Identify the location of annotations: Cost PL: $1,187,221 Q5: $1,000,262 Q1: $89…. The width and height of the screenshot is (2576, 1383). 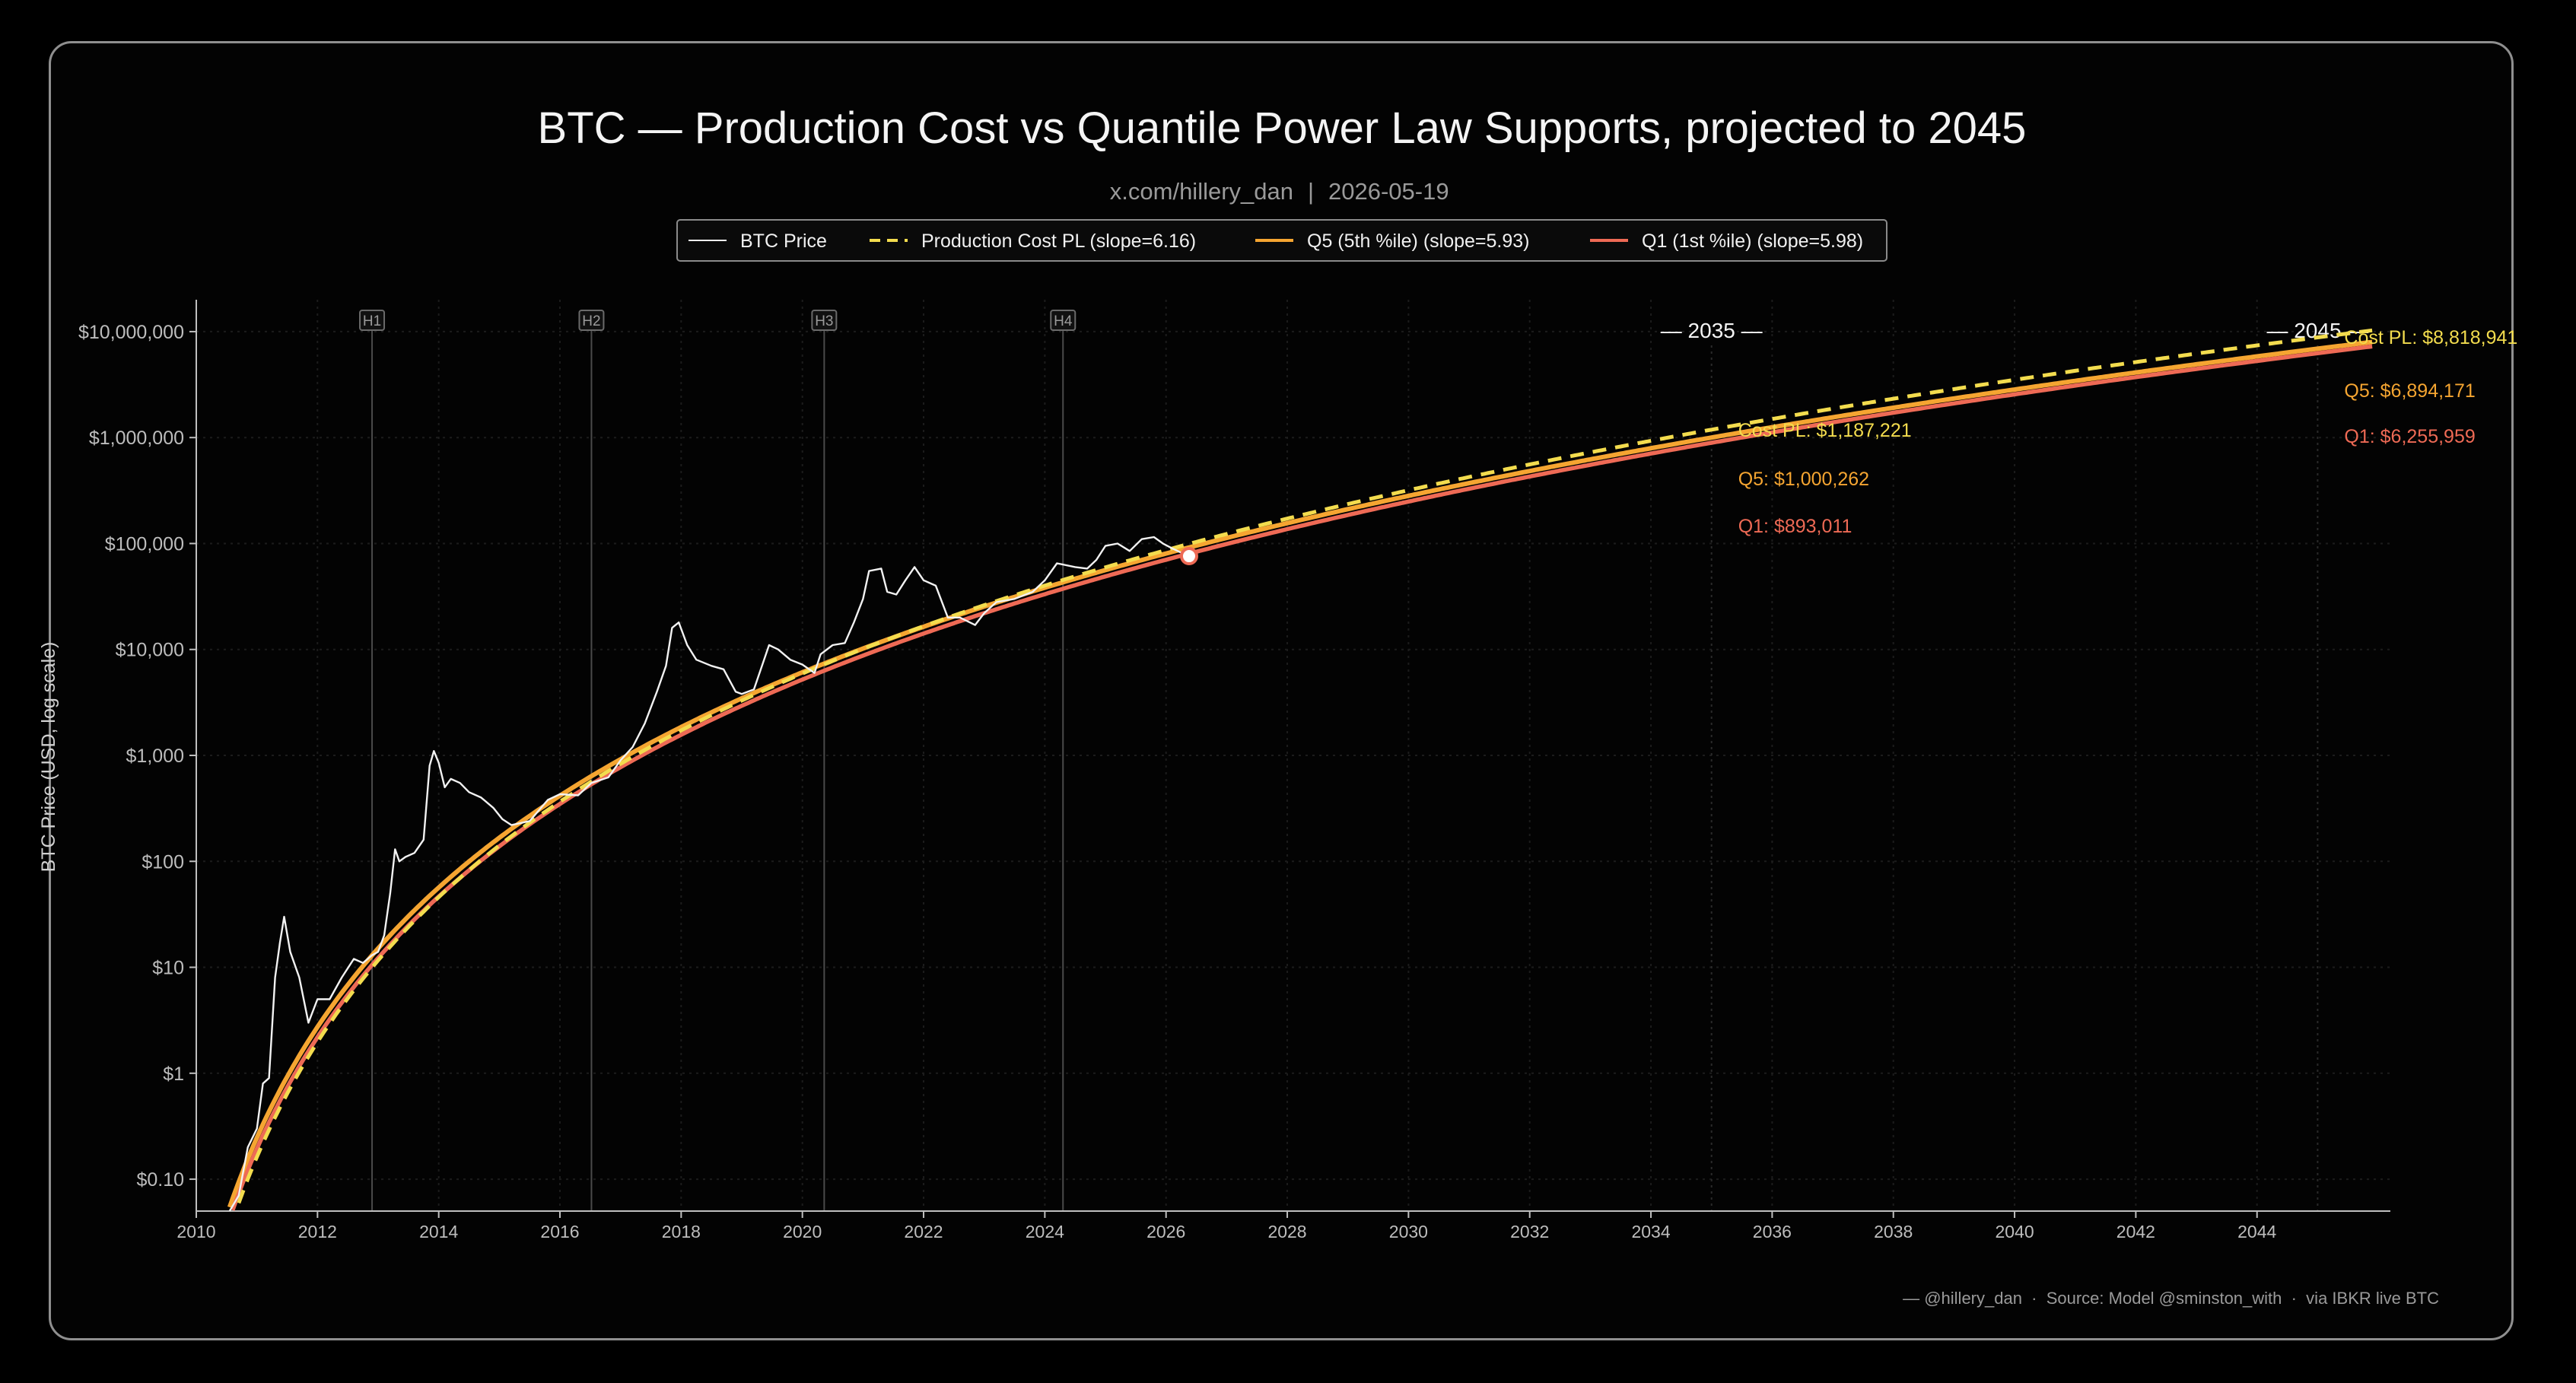
(2128, 432).